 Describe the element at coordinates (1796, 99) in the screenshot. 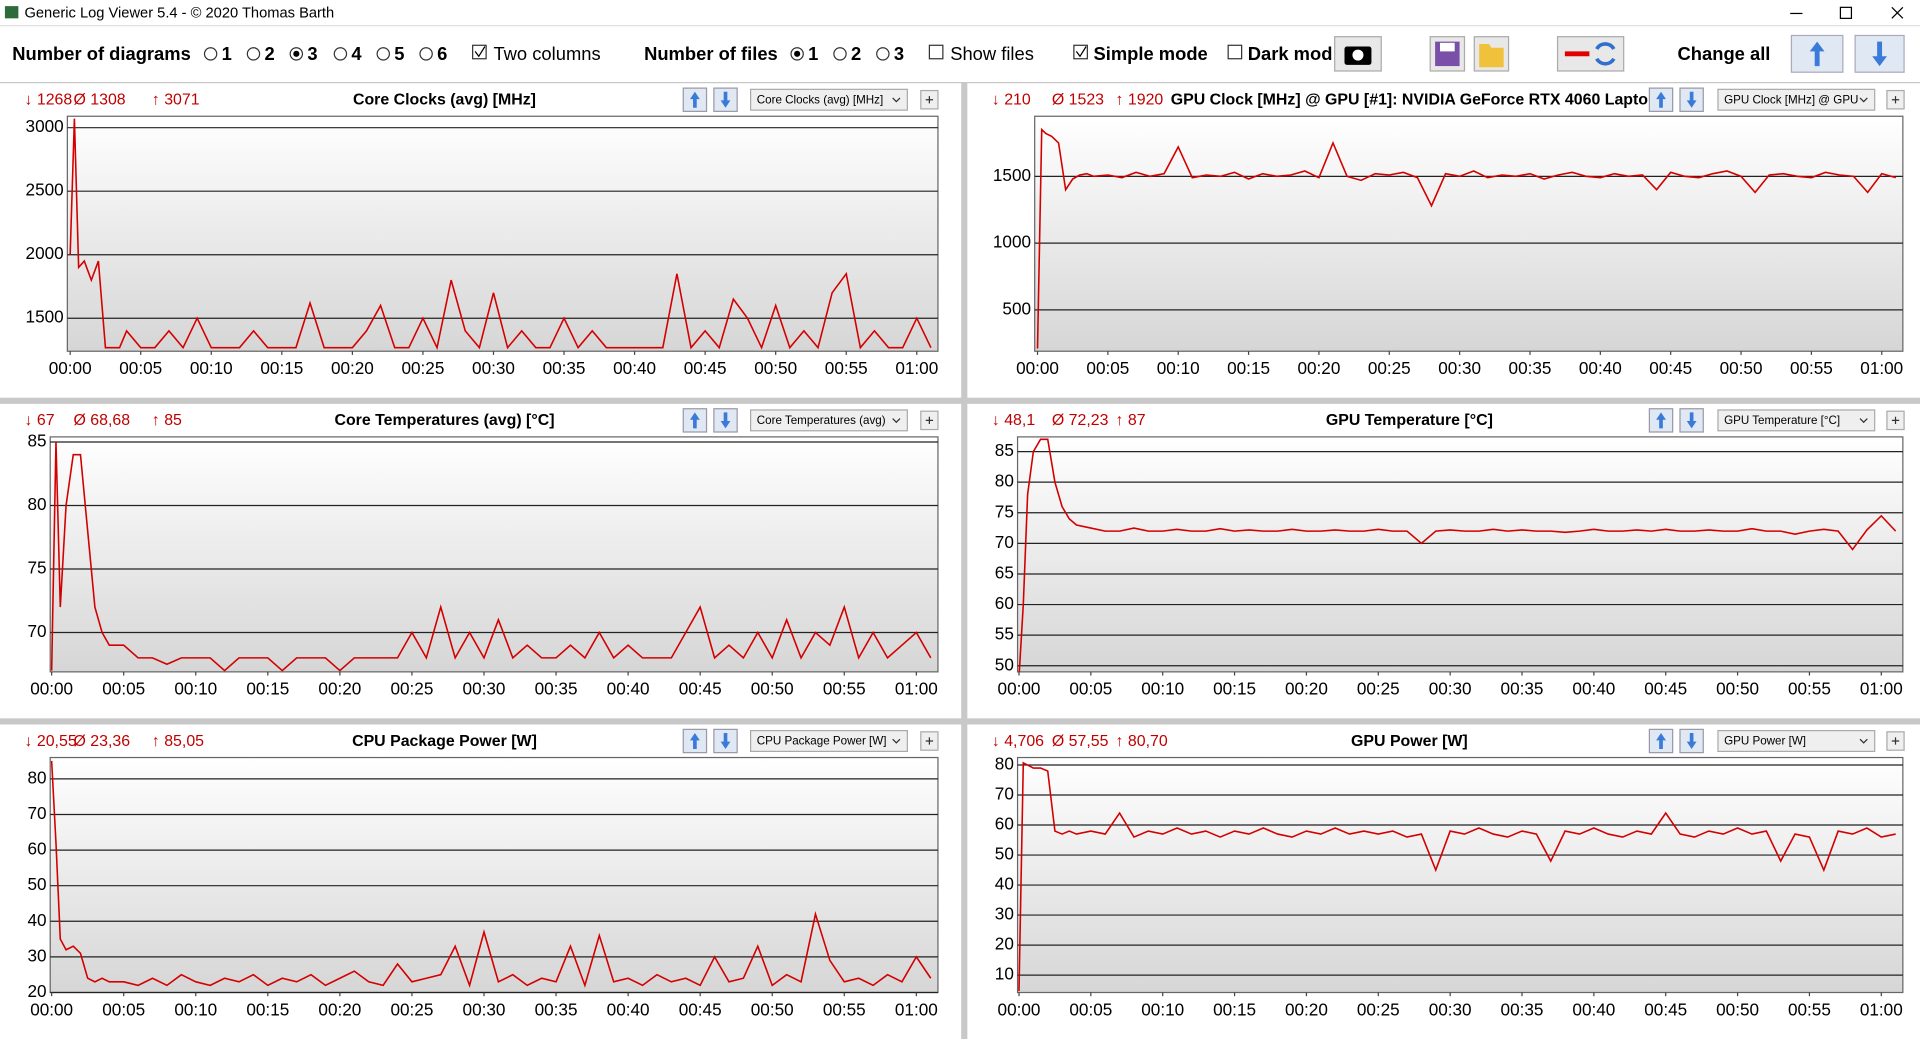

I see `channel-selector: GPU Clock [MHz] @ GPU` at that location.